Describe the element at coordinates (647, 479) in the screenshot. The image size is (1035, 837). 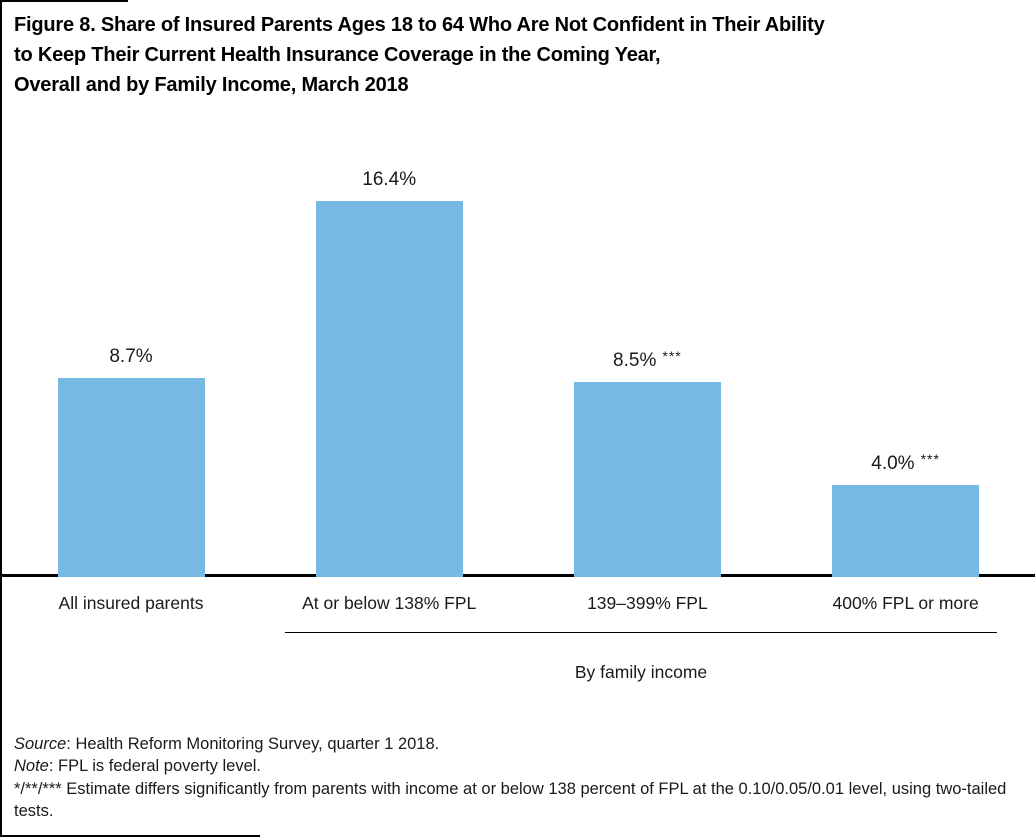
I see `bar-139-399-fpl` at that location.